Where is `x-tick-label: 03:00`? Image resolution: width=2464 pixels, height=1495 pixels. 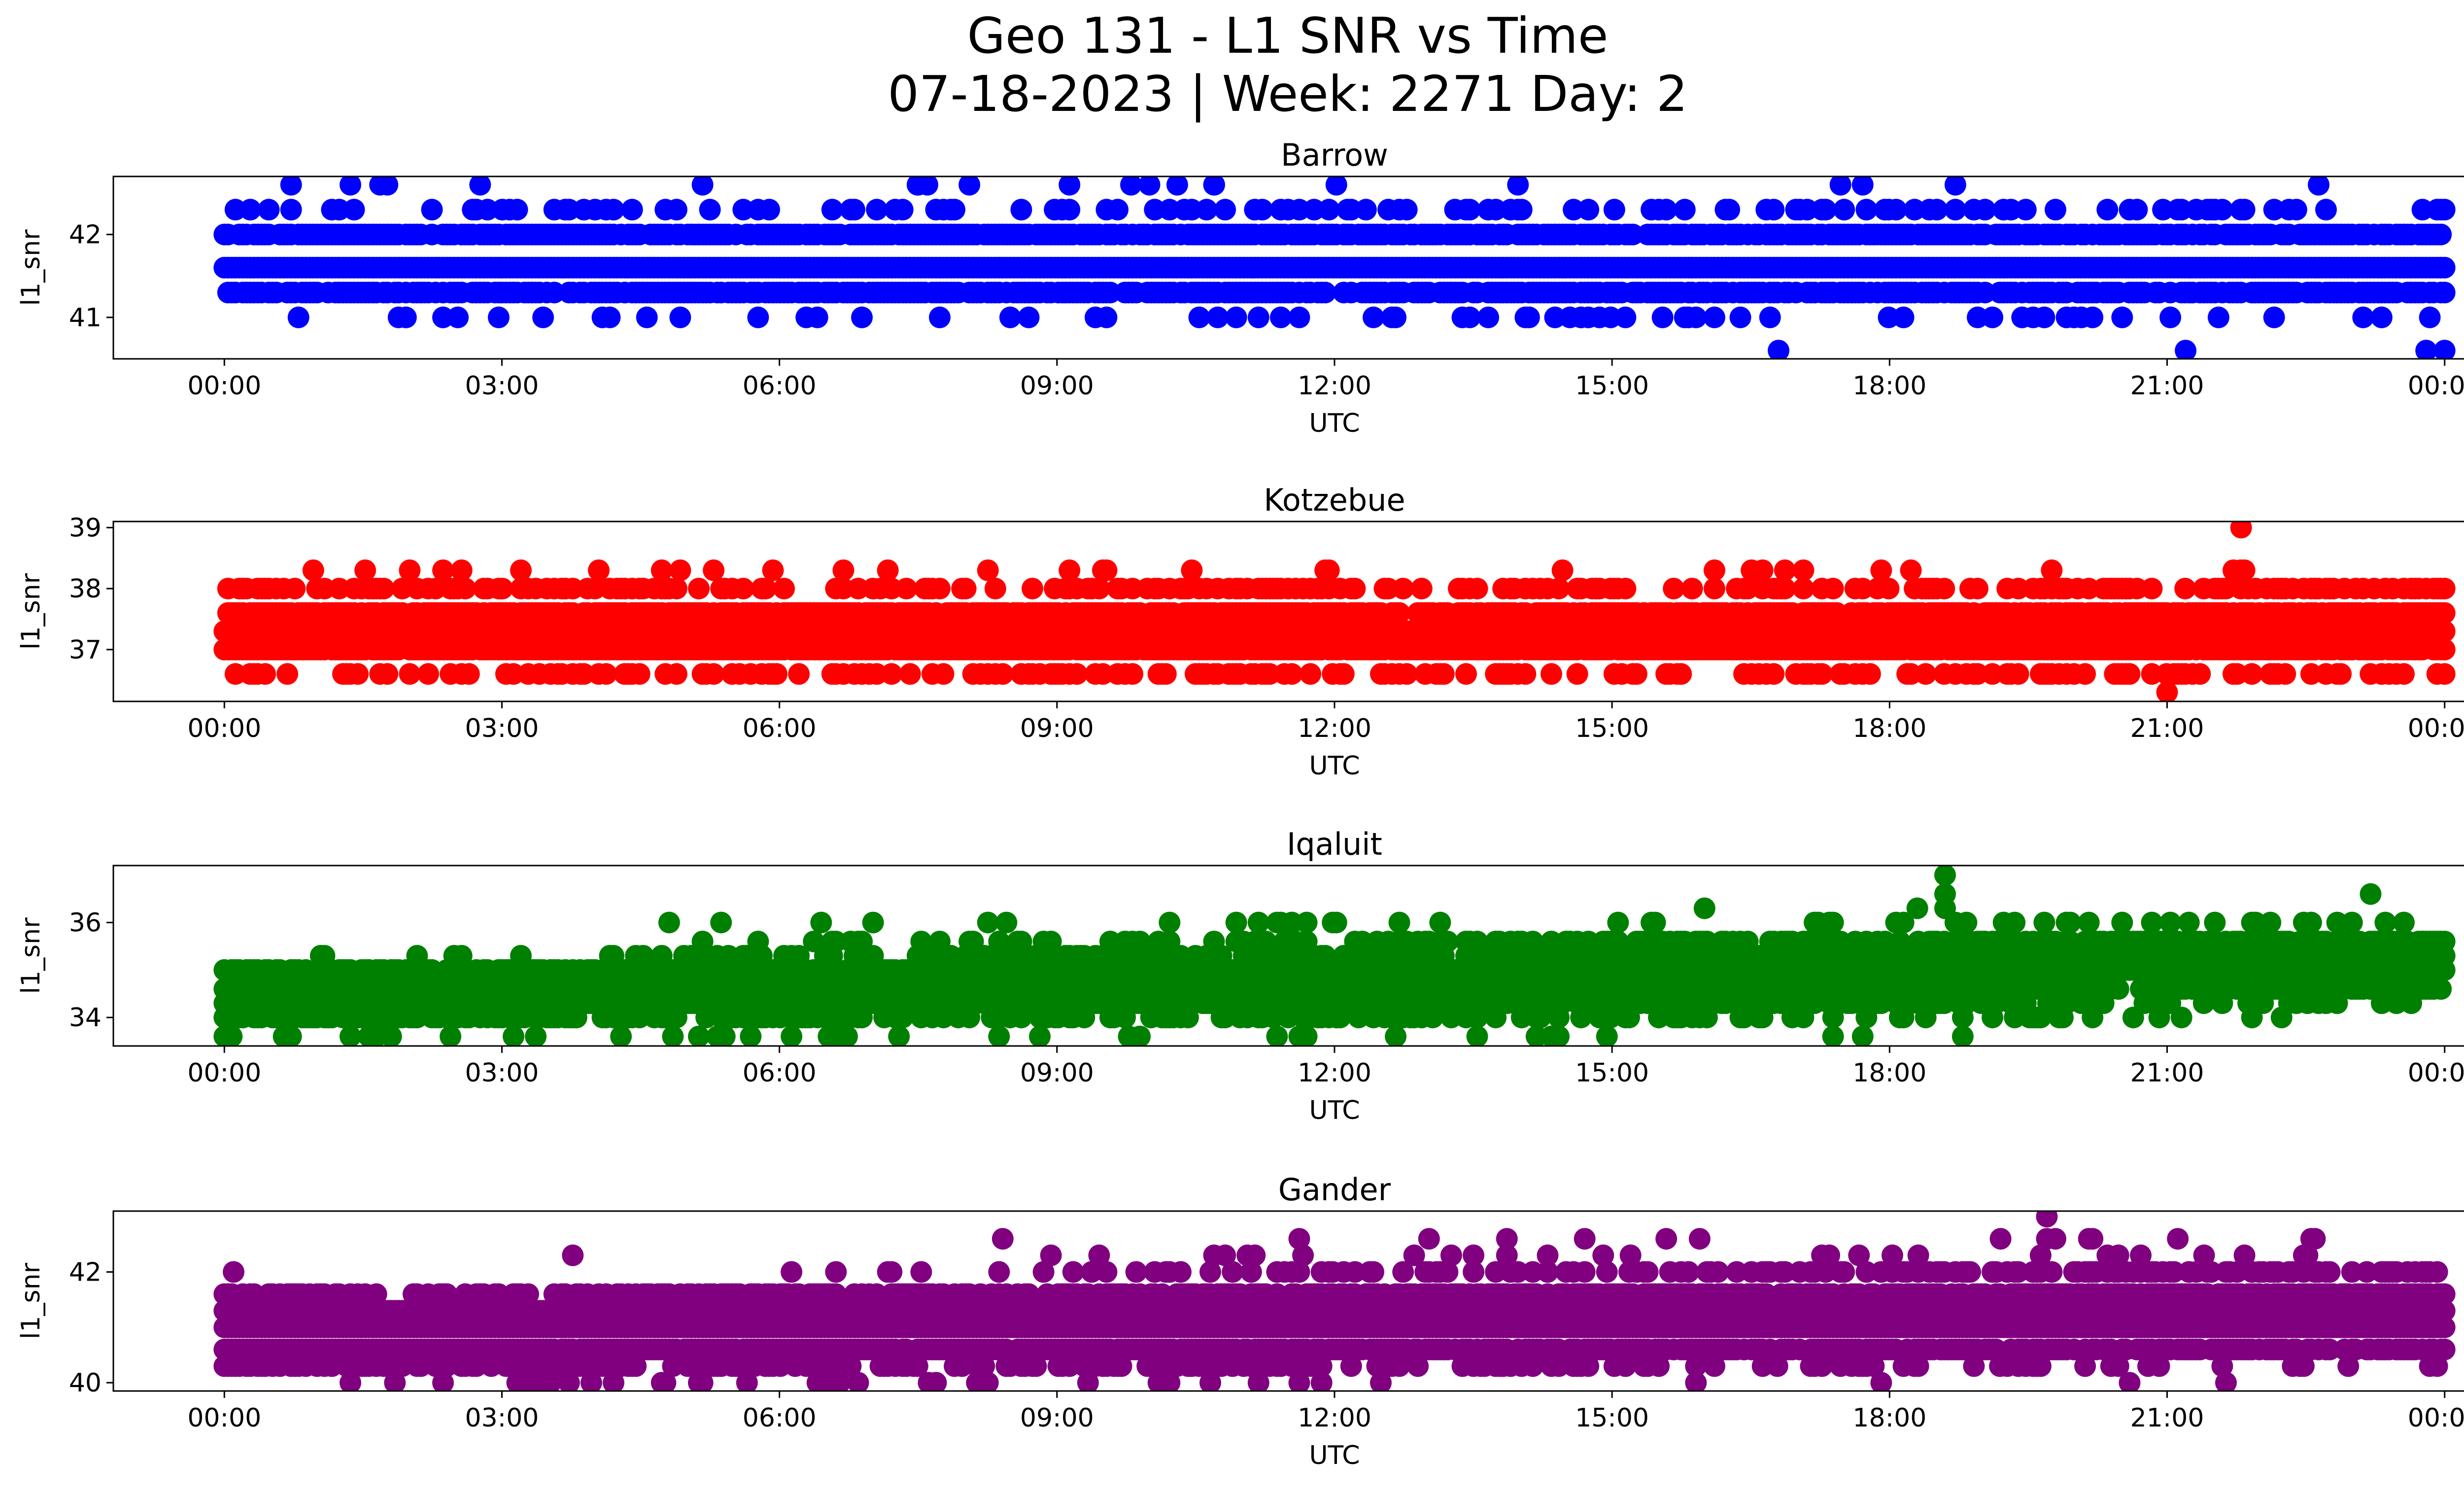
x-tick-label: 03:00 is located at coordinates (502, 386).